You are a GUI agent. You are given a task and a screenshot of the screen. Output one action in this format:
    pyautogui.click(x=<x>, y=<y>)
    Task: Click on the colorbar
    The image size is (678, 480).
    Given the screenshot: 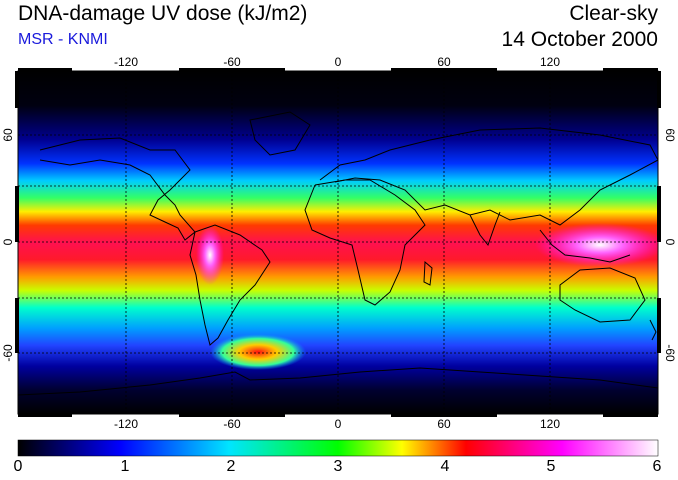 What is the action you would take?
    pyautogui.click(x=338, y=448)
    